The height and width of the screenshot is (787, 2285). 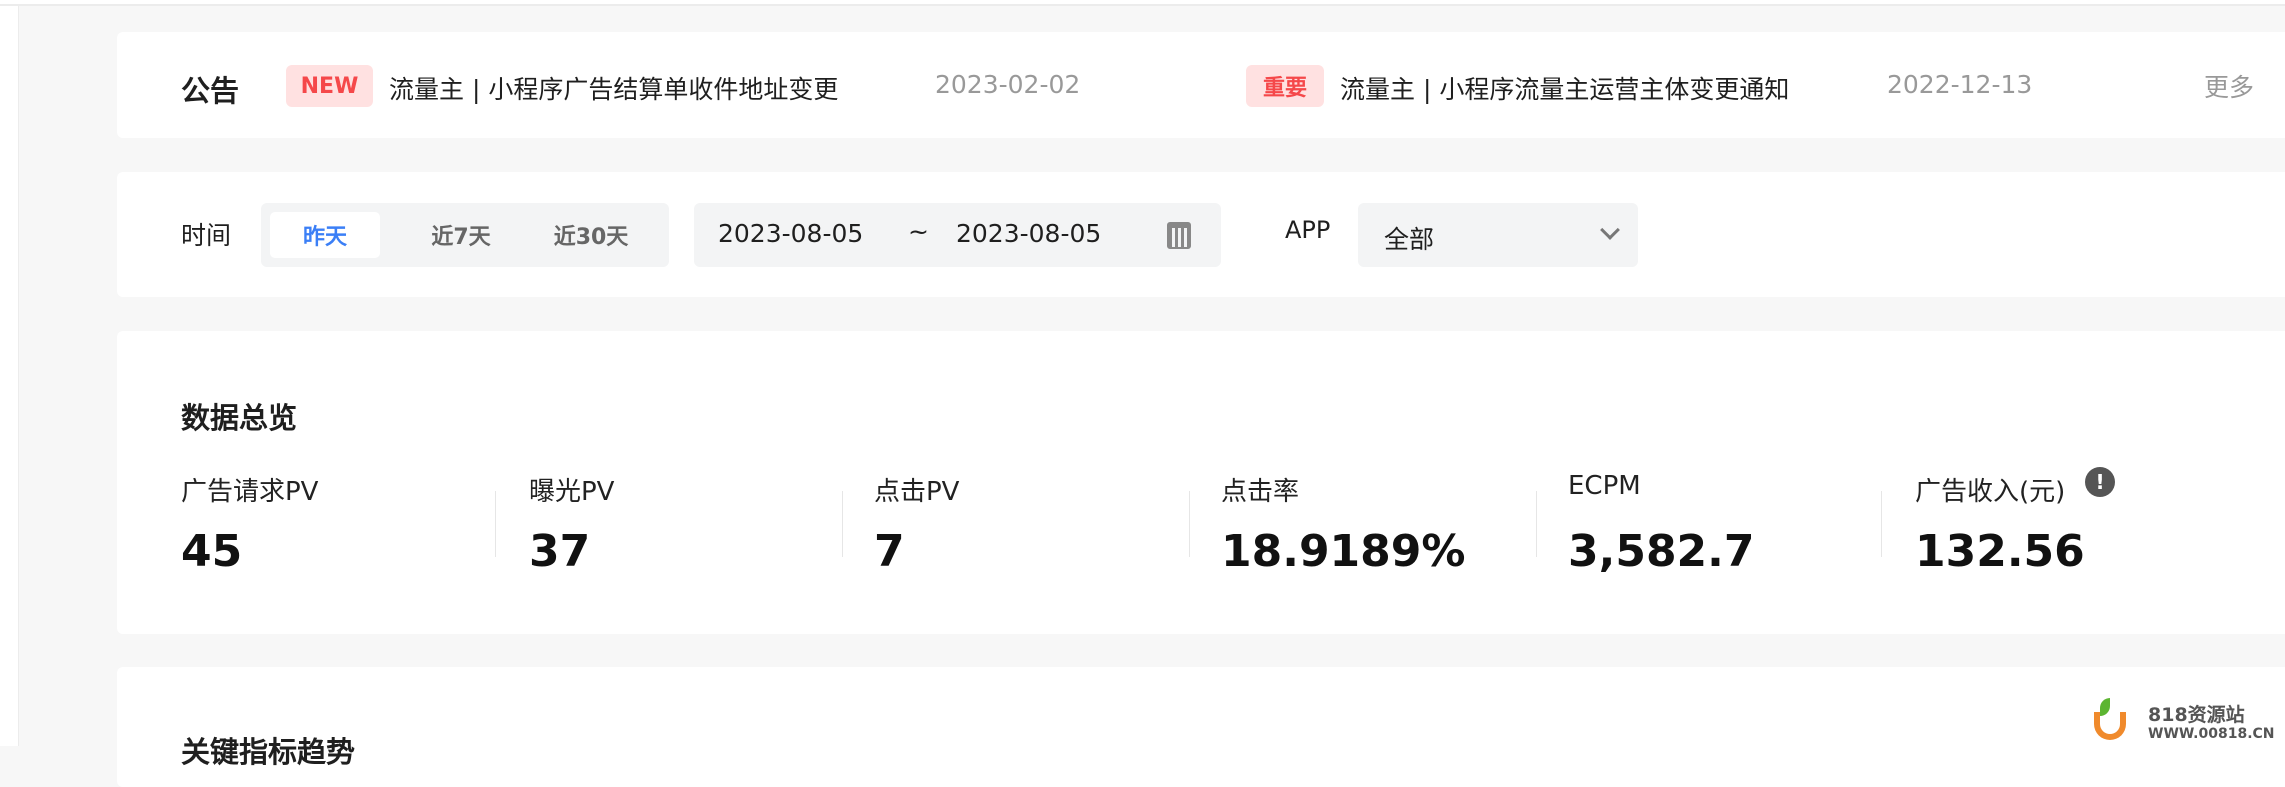 What do you see at coordinates (1960, 84) in the screenshot?
I see `announcement-date-2: 2022-12-13` at bounding box center [1960, 84].